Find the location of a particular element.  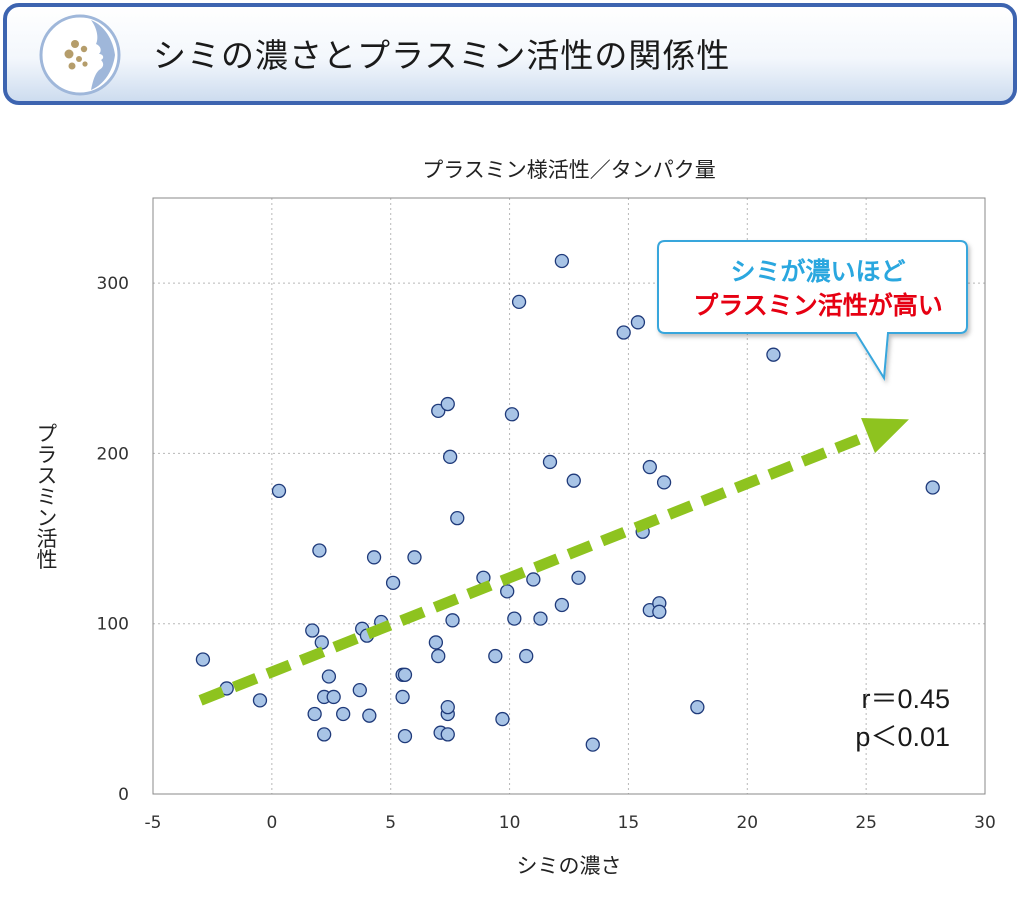

trend-arrow-head is located at coordinates (885, 436).